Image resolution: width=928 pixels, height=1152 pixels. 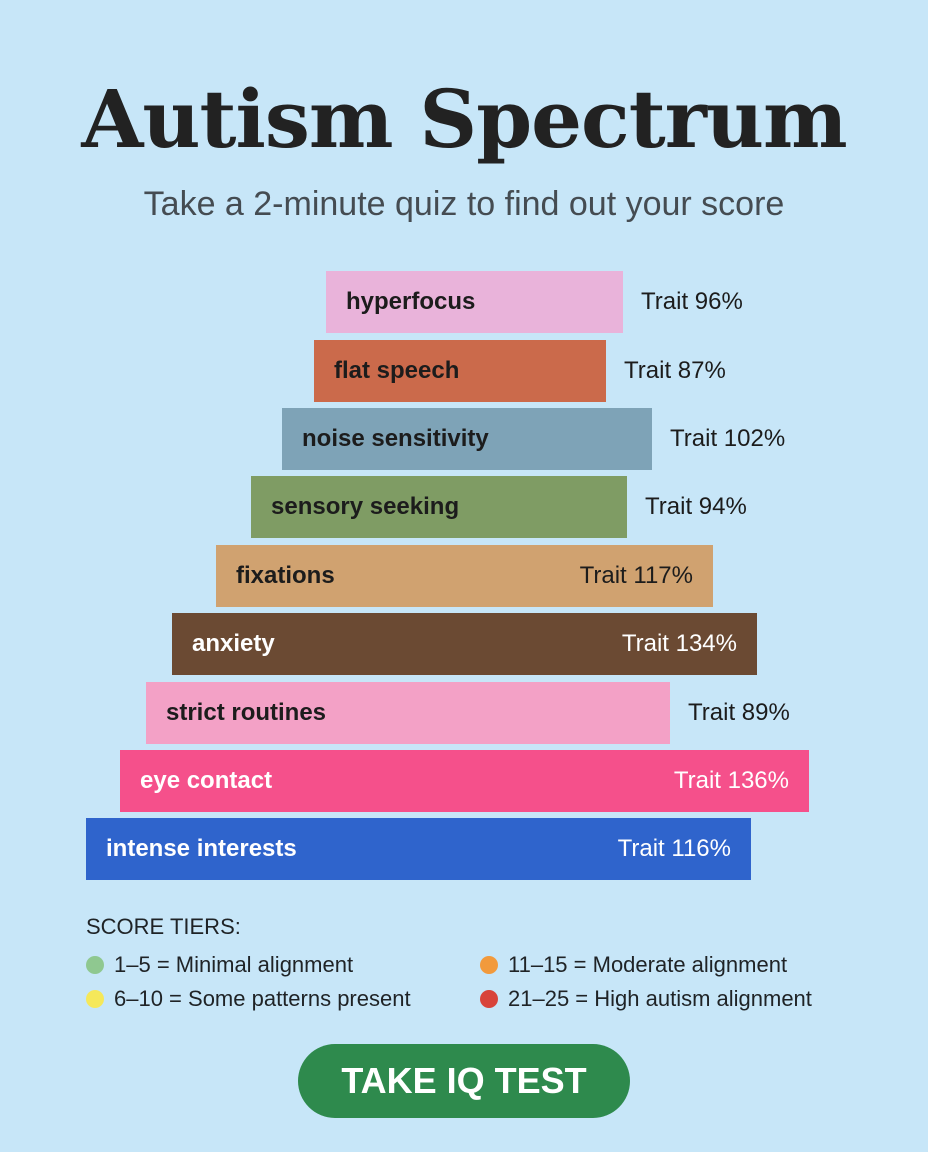 I want to click on trait-label: sensory seeking, so click(x=365, y=506).